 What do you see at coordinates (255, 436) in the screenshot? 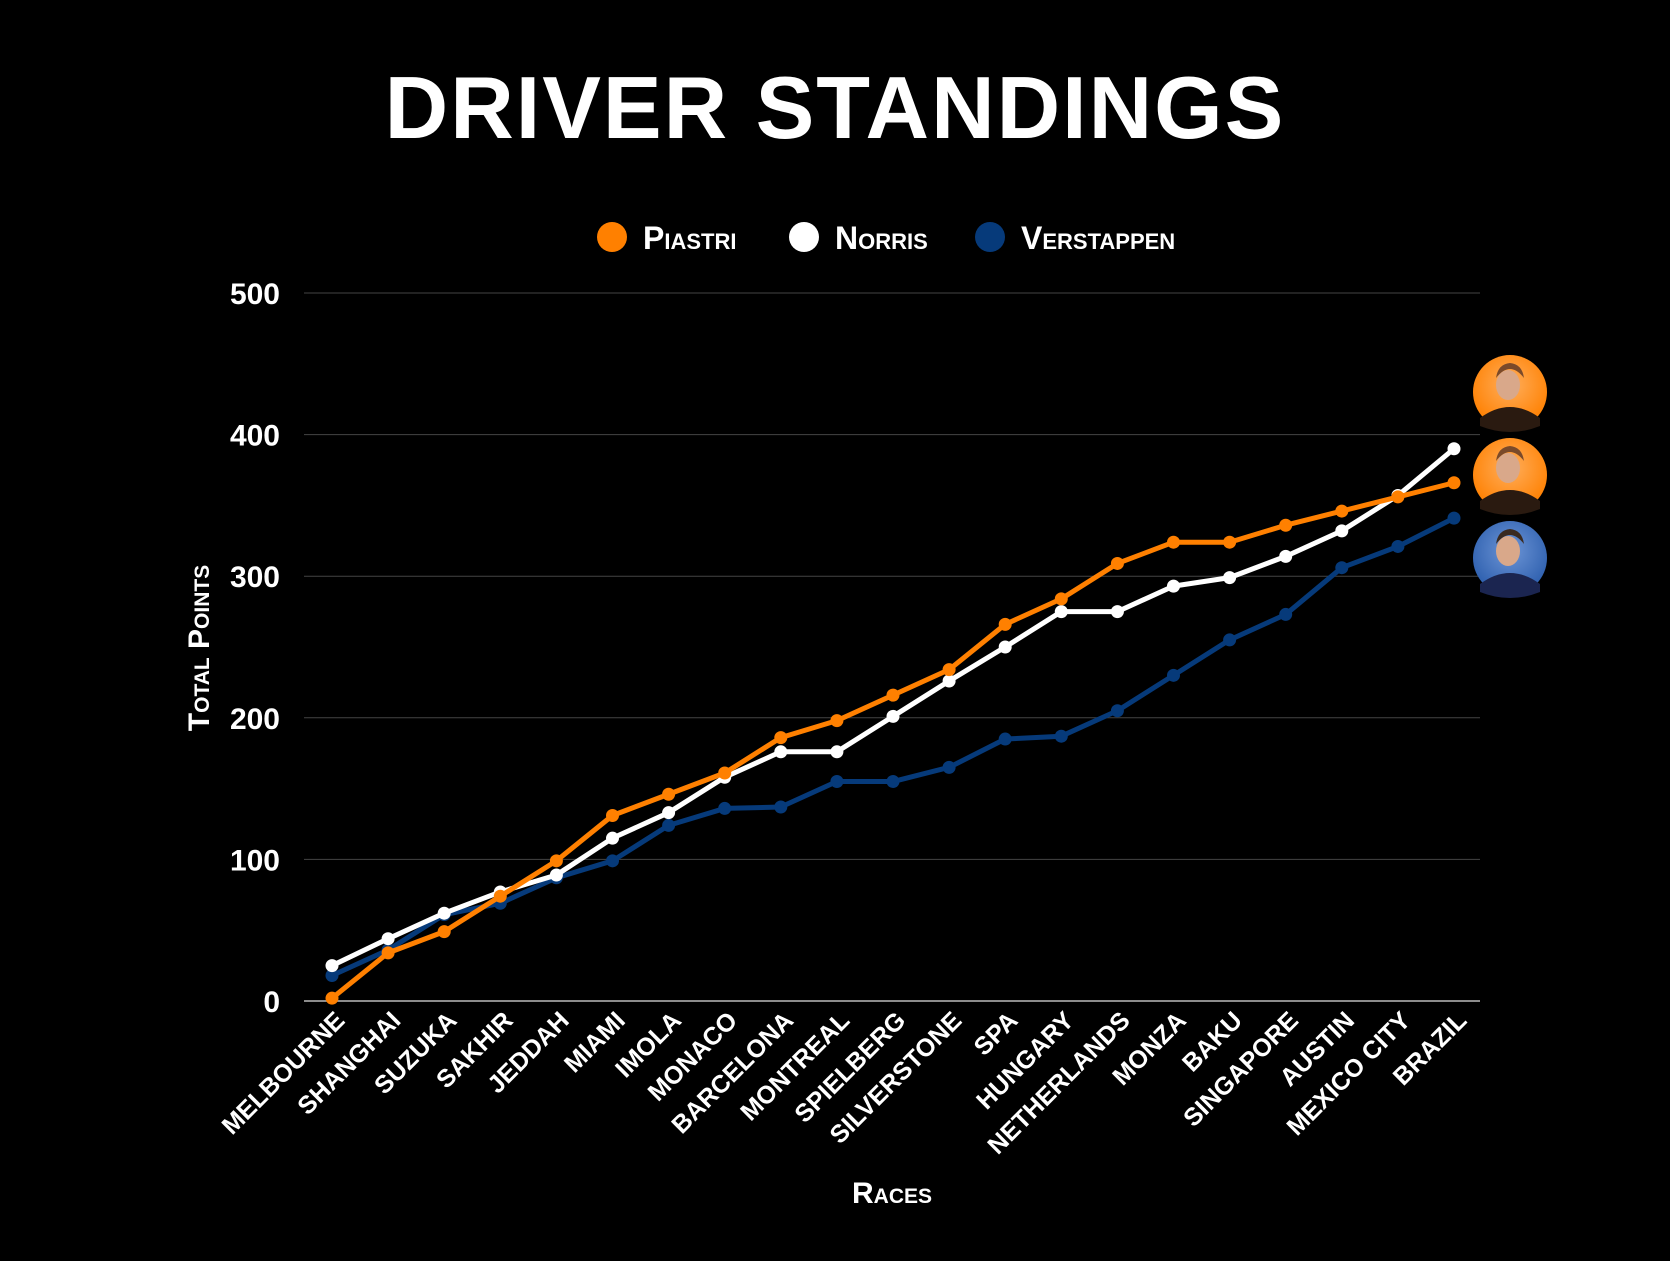
I see `y-tick-label: 400` at bounding box center [255, 436].